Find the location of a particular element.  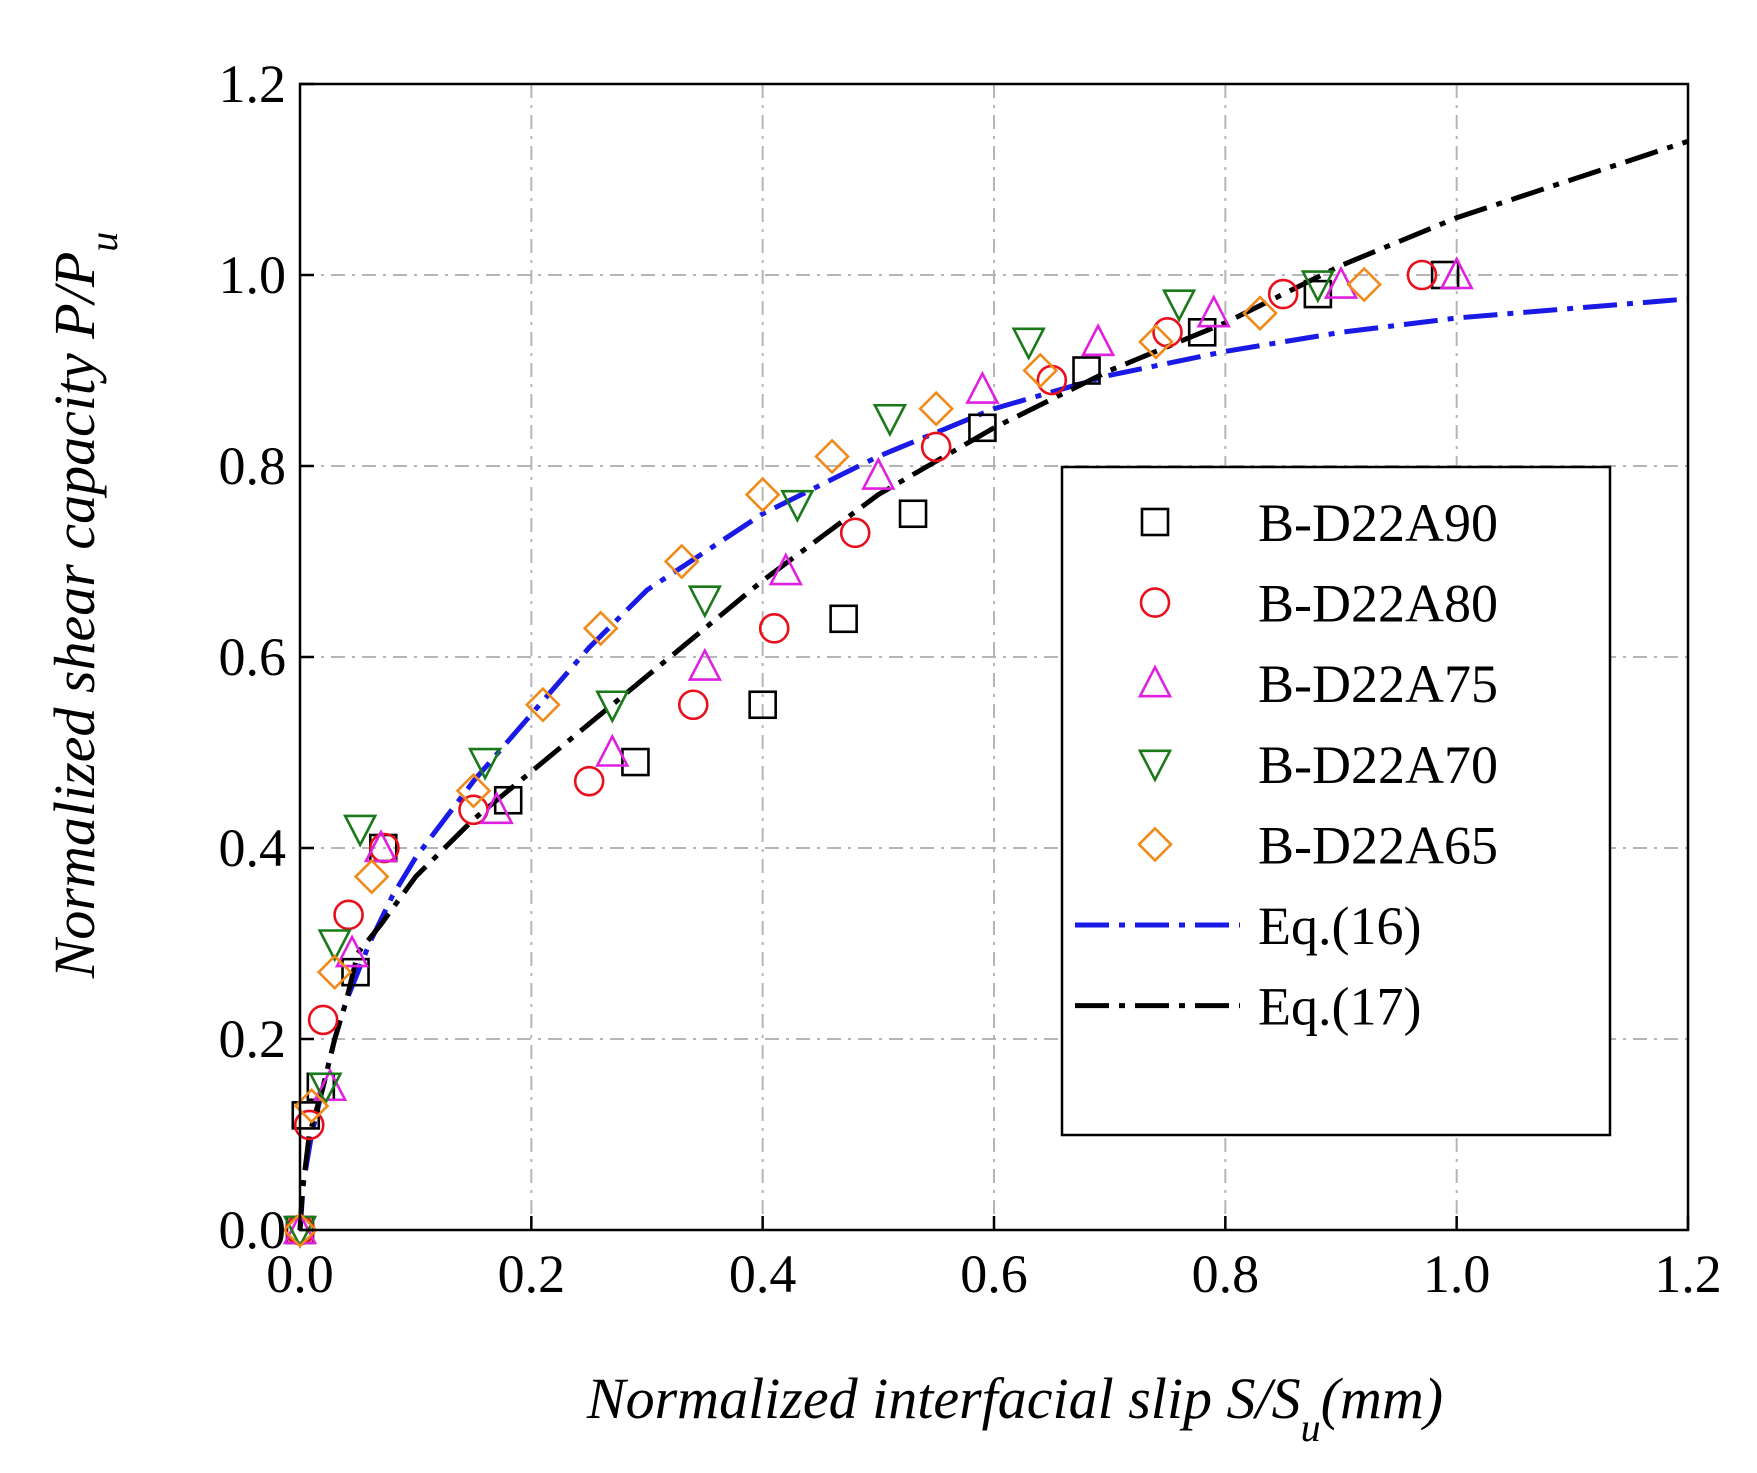

legend-marker-diamond is located at coordinates (1155, 844).